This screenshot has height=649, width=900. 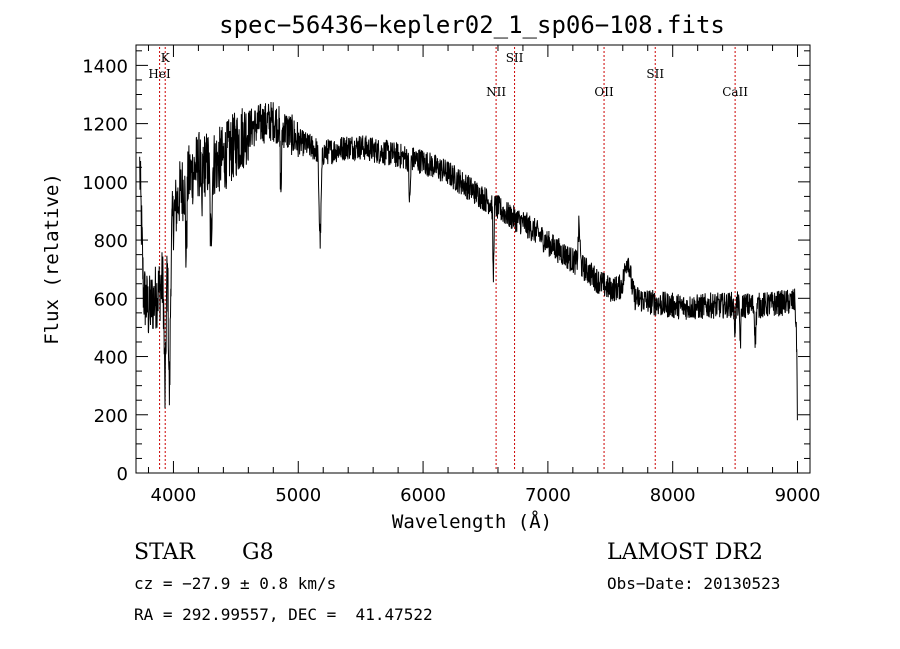 I want to click on object-class: STAR, so click(x=164, y=552).